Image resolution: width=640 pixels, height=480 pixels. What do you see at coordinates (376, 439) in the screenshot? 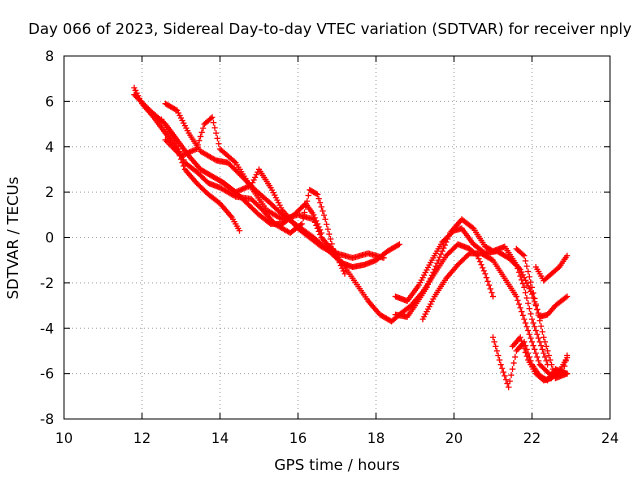
I see `x-tick-label: 18` at bounding box center [376, 439].